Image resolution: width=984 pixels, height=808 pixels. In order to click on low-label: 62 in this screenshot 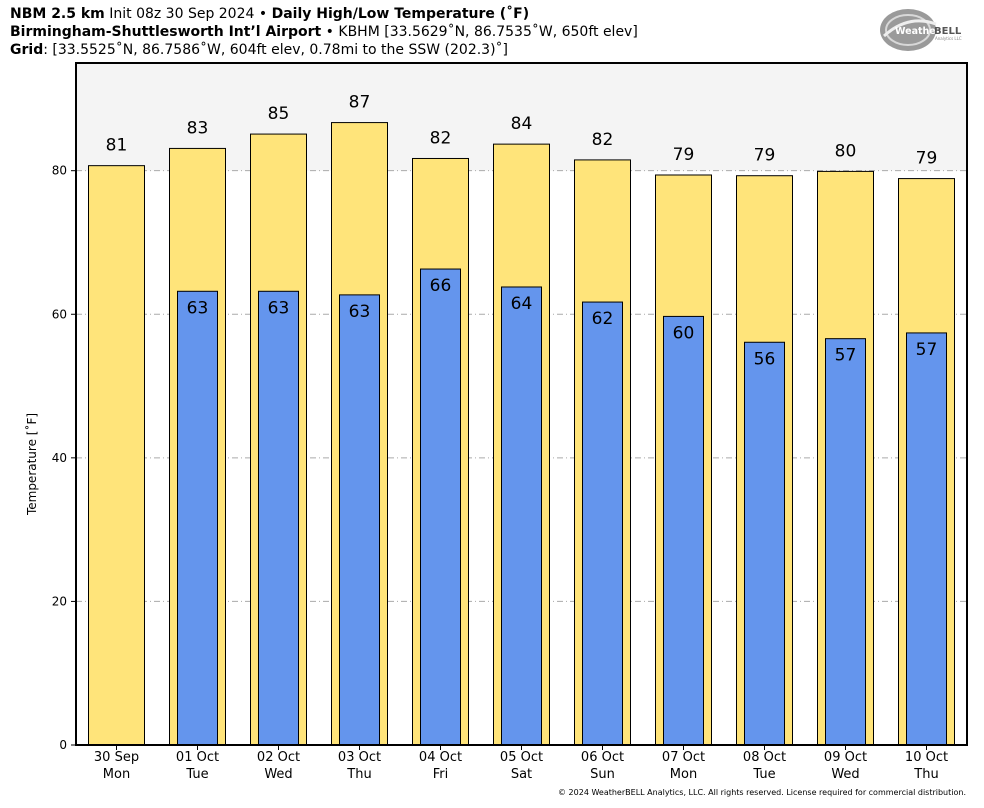, I will do `click(603, 319)`.